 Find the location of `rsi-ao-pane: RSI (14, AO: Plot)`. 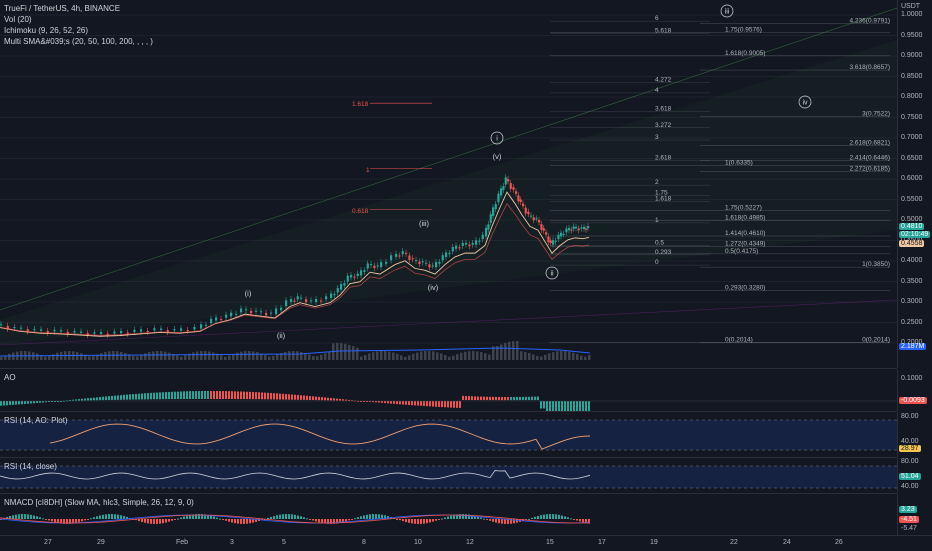

rsi-ao-pane: RSI (14, AO: Plot) is located at coordinates (448, 435).